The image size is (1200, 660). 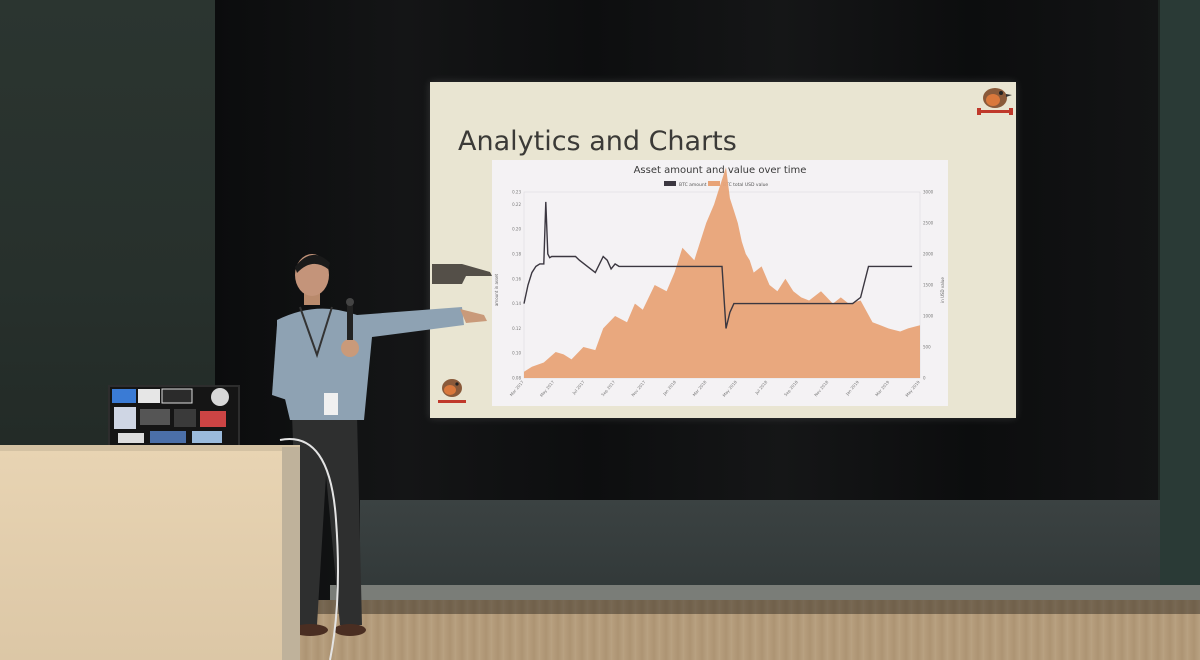 I want to click on robin-logo-icon-small, so click(x=452, y=391).